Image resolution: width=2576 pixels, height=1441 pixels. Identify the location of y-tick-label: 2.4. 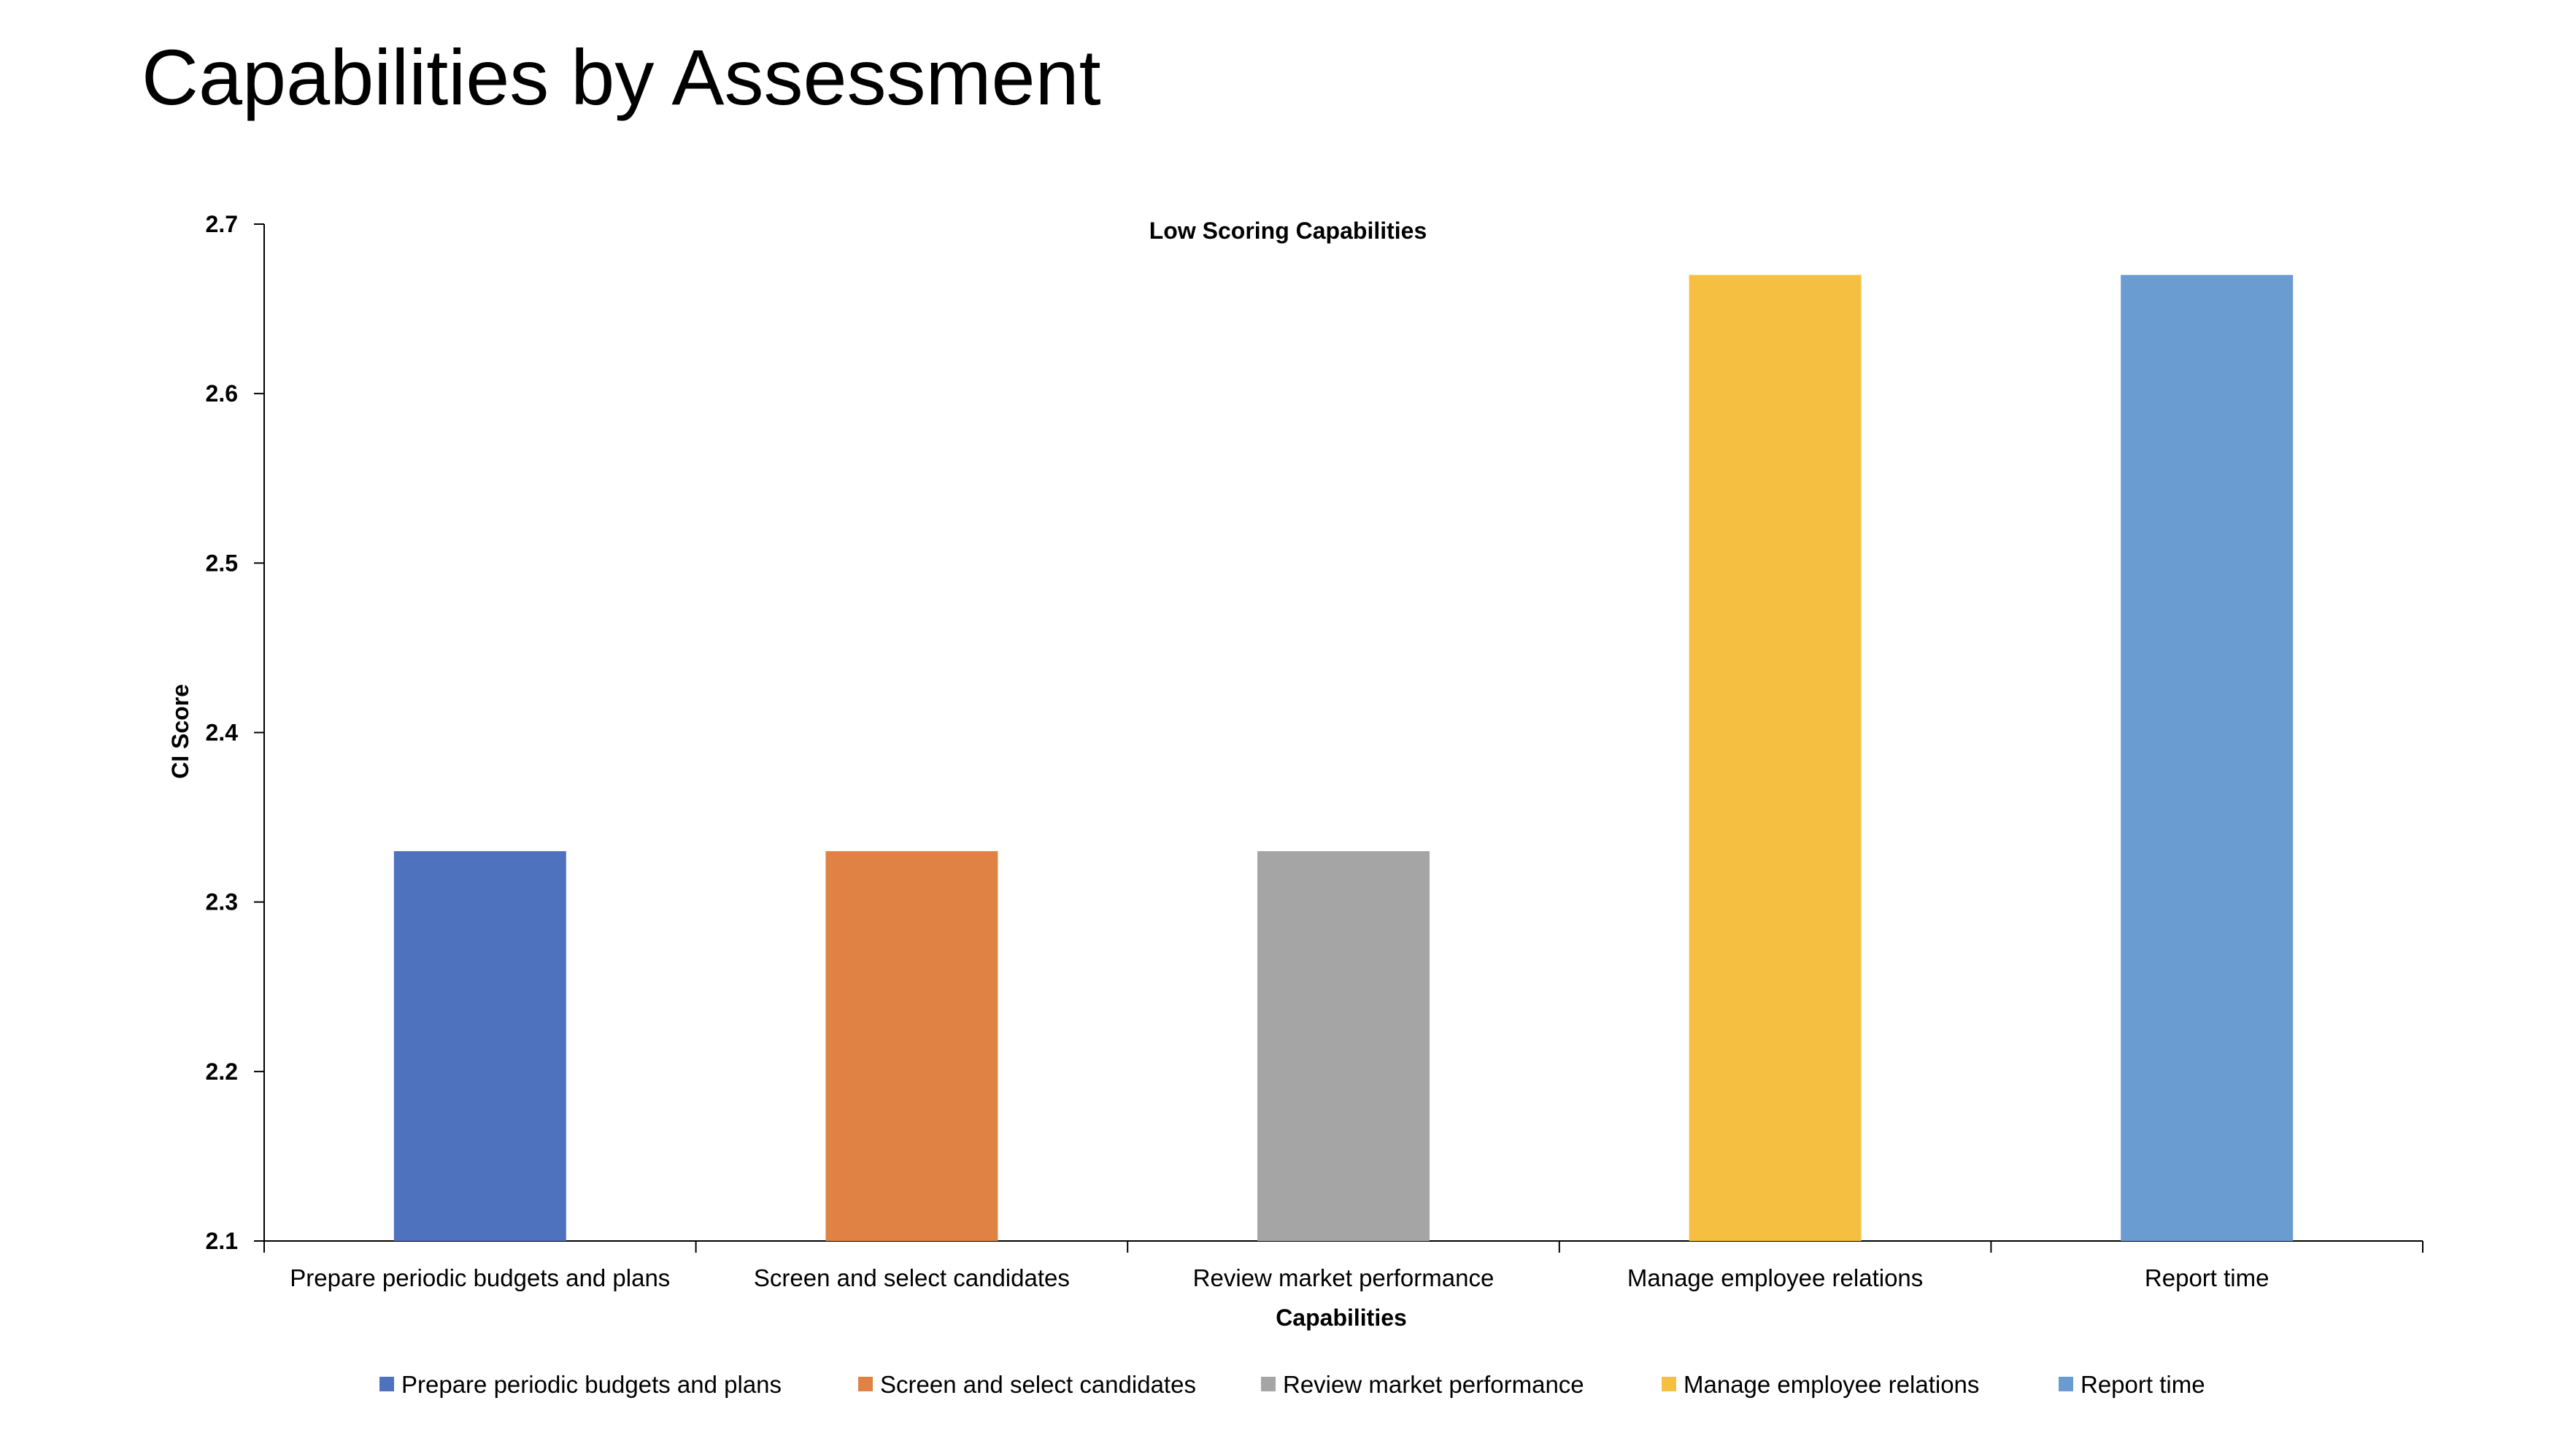
(223, 733).